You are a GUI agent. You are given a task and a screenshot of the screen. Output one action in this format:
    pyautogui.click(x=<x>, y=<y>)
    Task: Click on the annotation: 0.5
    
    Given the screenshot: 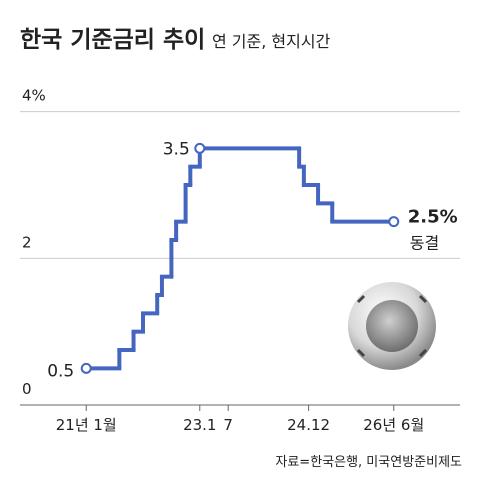 What is the action you would take?
    pyautogui.click(x=60, y=371)
    